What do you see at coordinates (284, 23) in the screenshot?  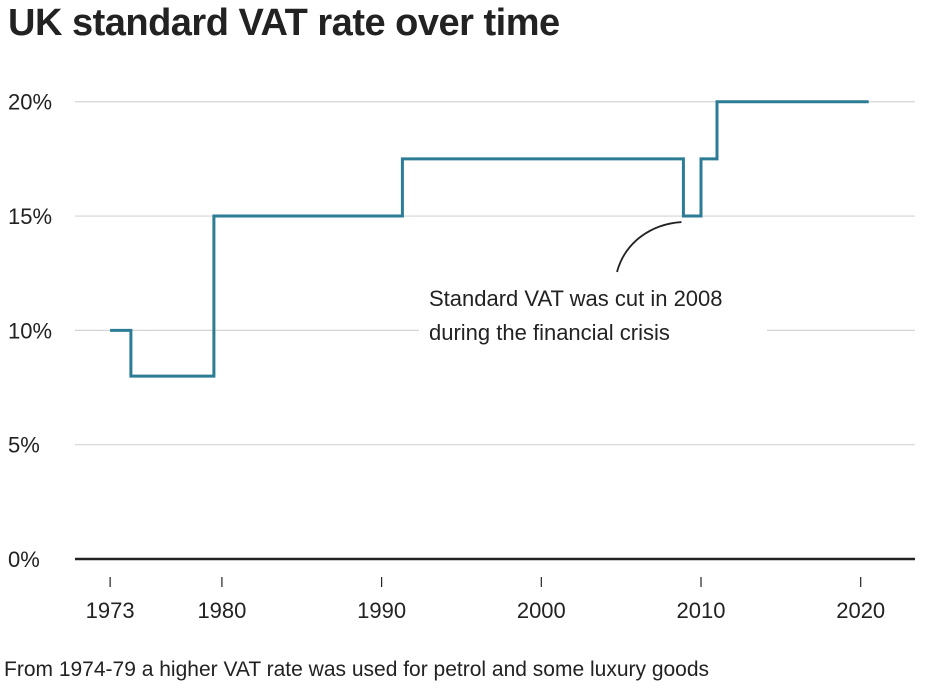 I see `chart-title: UK standard VAT rate over time` at bounding box center [284, 23].